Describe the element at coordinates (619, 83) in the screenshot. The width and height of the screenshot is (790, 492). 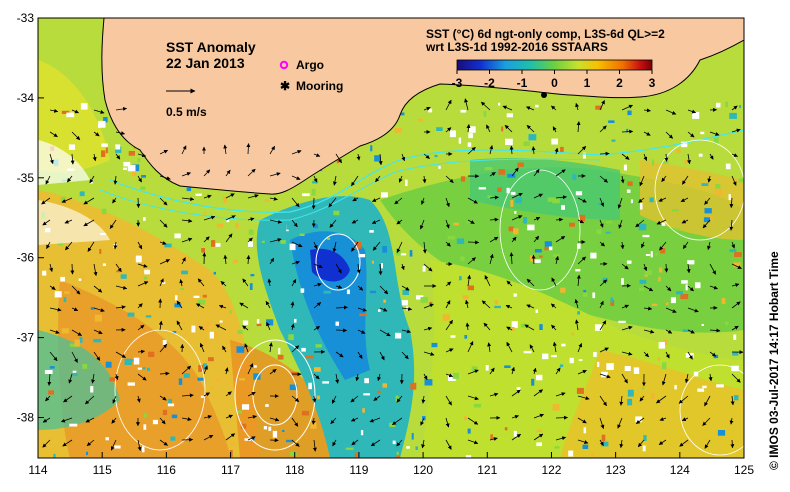
I see `colorbar-tick-label: 2` at that location.